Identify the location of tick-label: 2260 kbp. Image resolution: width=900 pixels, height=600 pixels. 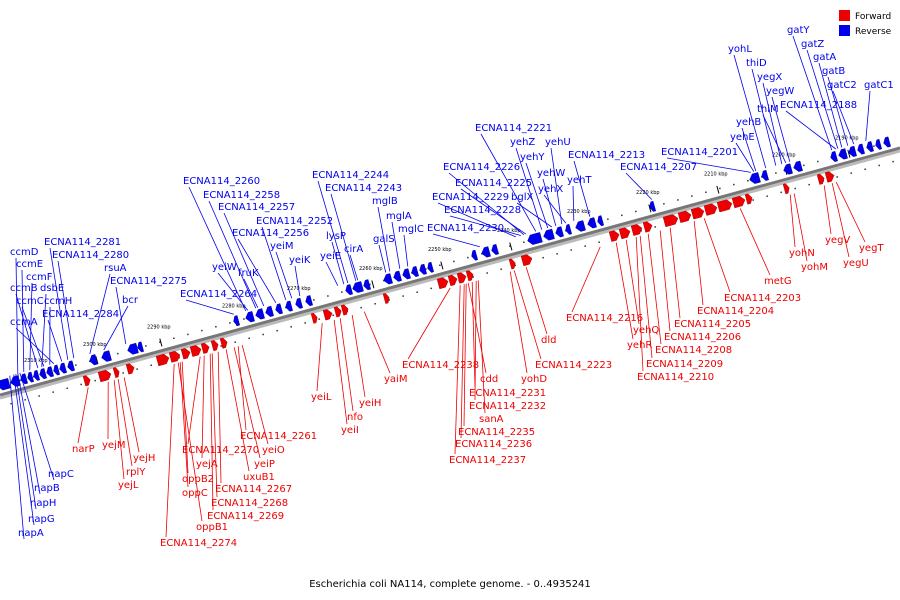
(371, 269).